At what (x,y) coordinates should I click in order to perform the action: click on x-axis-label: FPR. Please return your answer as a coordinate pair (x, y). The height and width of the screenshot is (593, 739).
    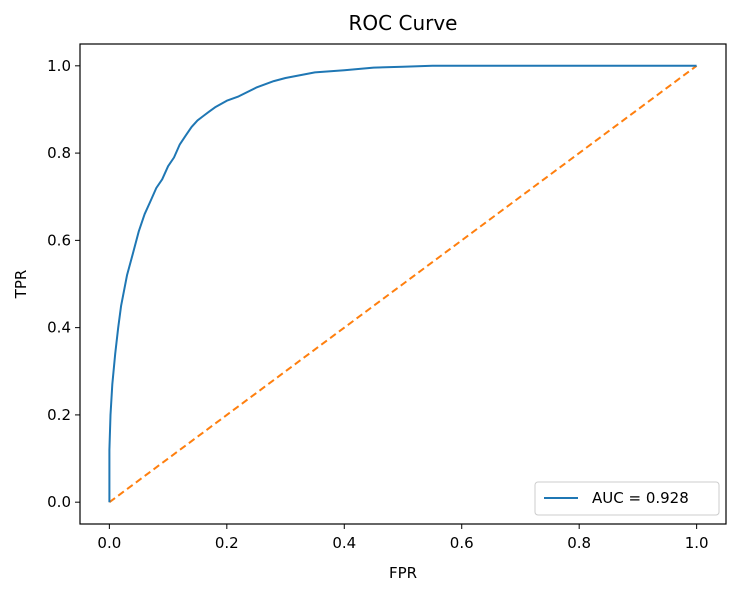
    Looking at the image, I should click on (403, 573).